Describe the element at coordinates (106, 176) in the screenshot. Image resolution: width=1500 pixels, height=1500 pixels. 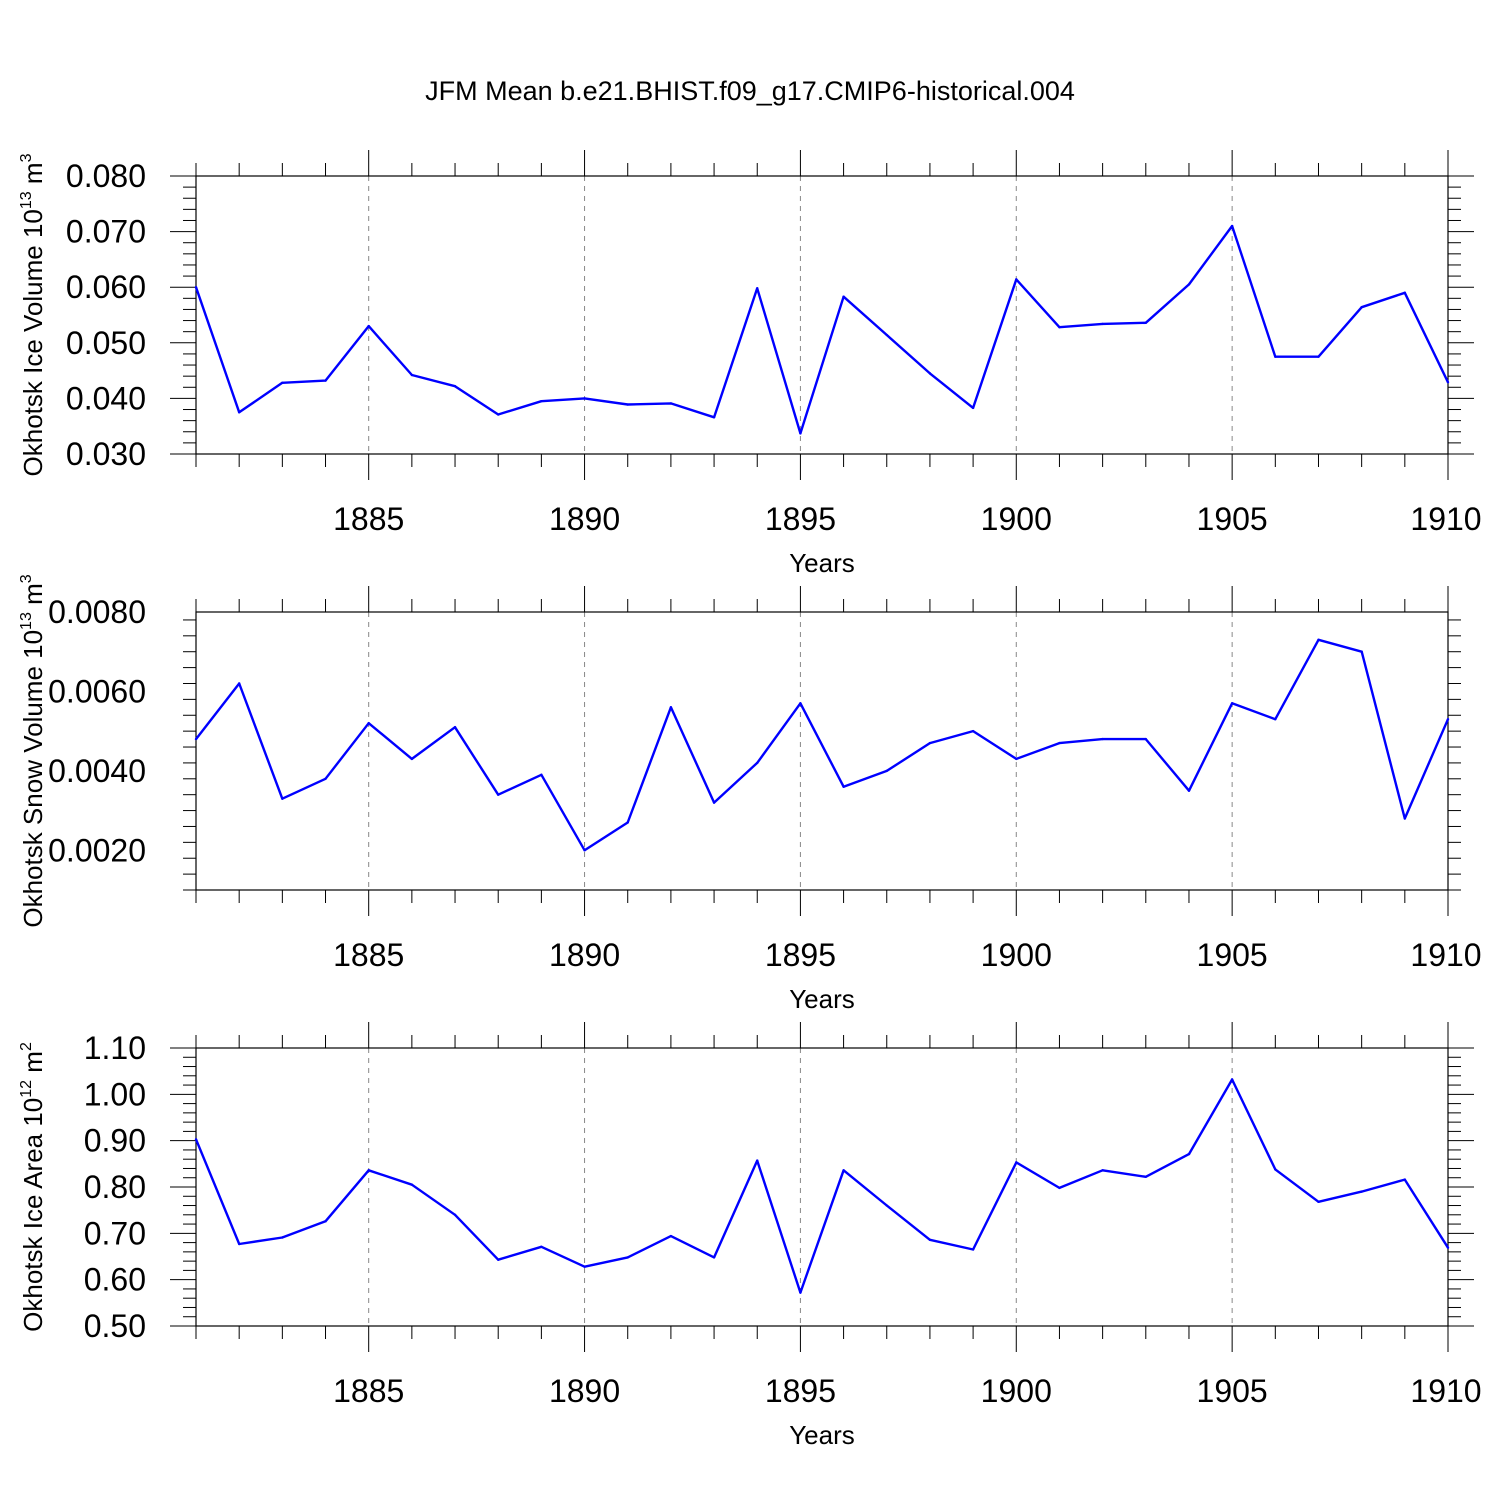
I see `y-tick-label: 0.080` at that location.